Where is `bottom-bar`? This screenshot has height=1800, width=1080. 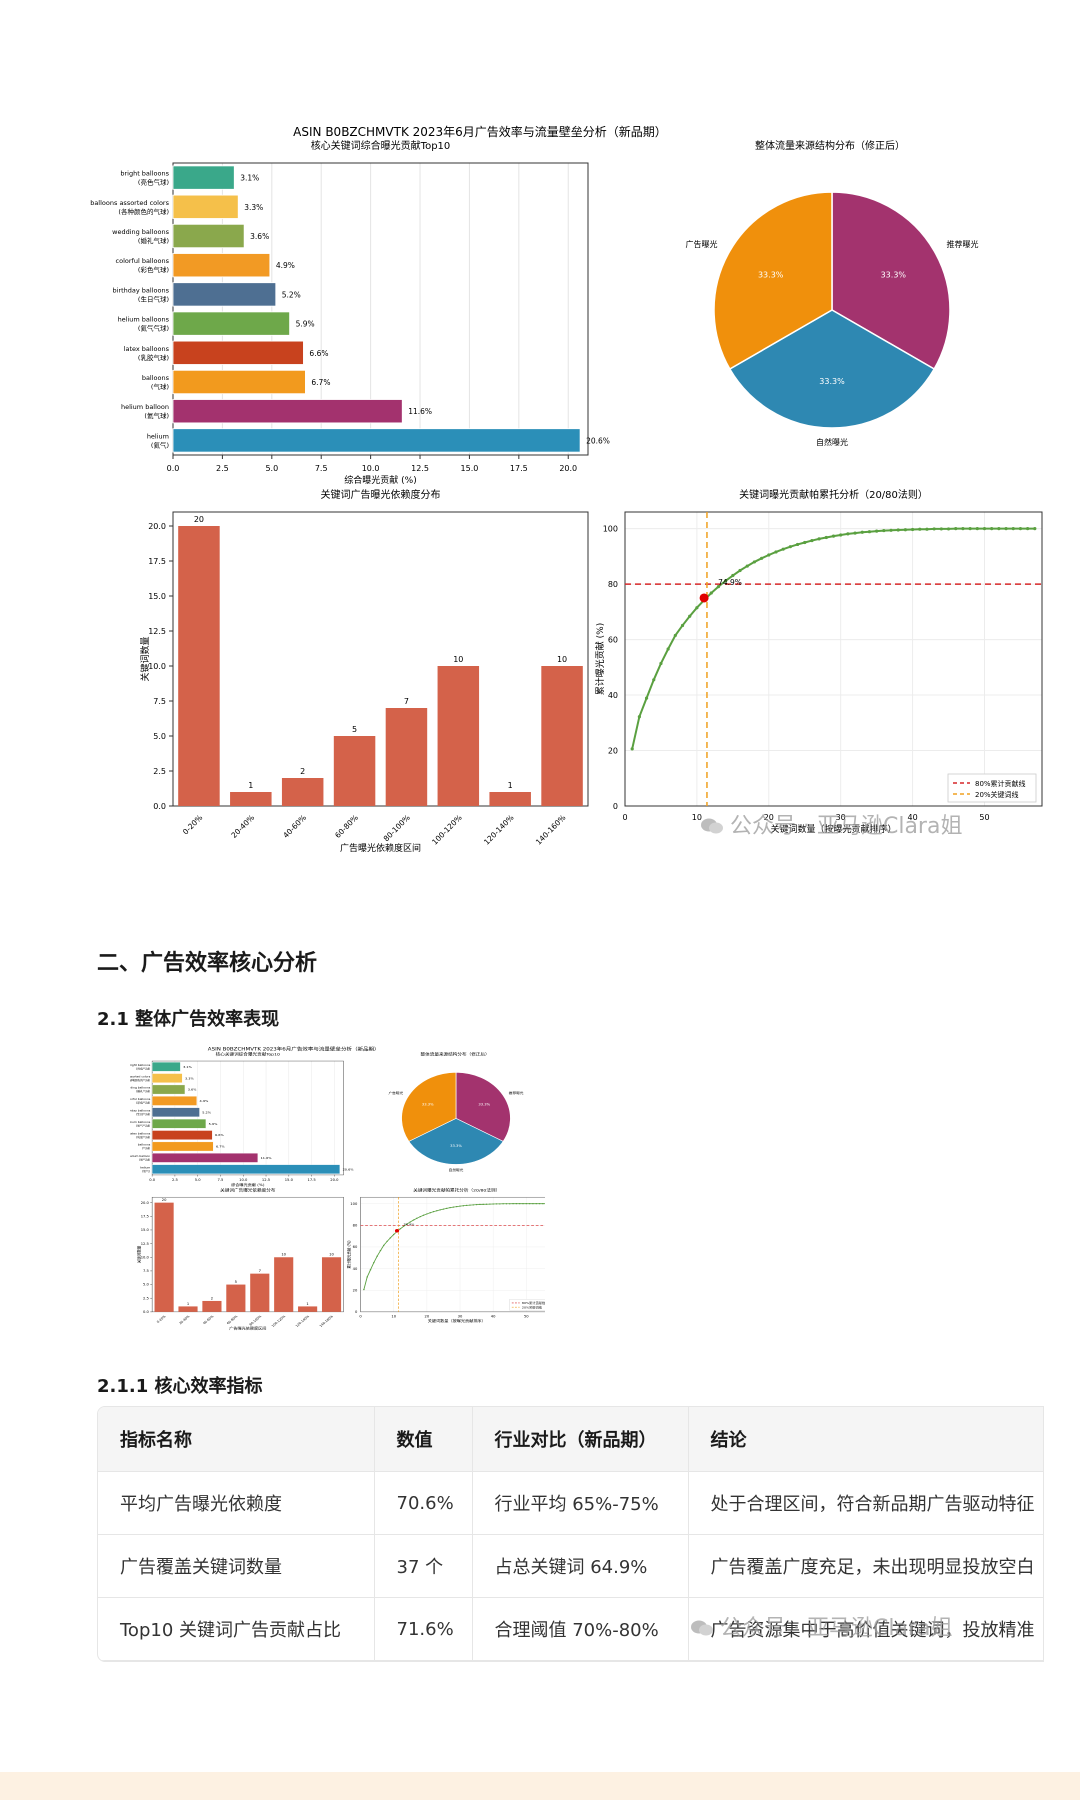 bottom-bar is located at coordinates (540, 1786).